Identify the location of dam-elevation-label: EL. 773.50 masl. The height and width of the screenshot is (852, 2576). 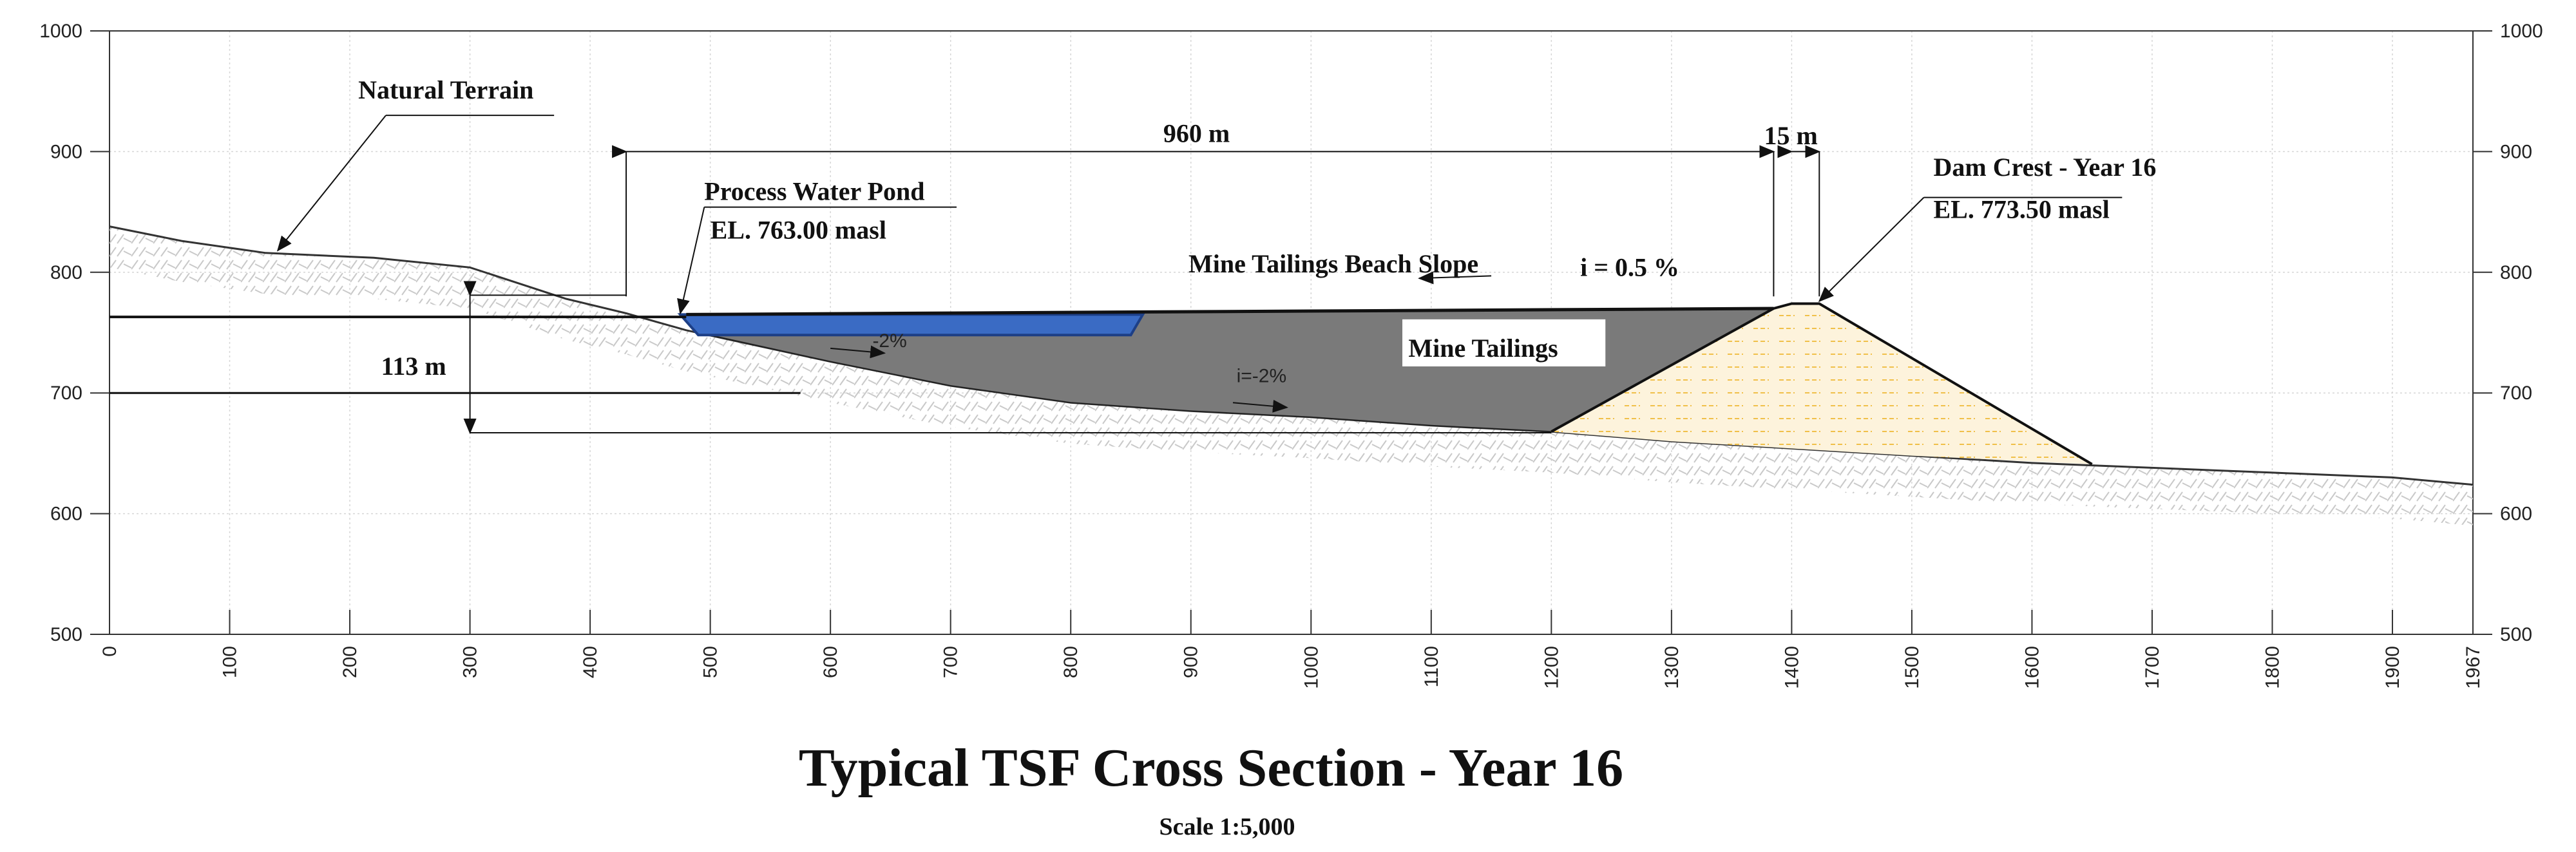
(2021, 208).